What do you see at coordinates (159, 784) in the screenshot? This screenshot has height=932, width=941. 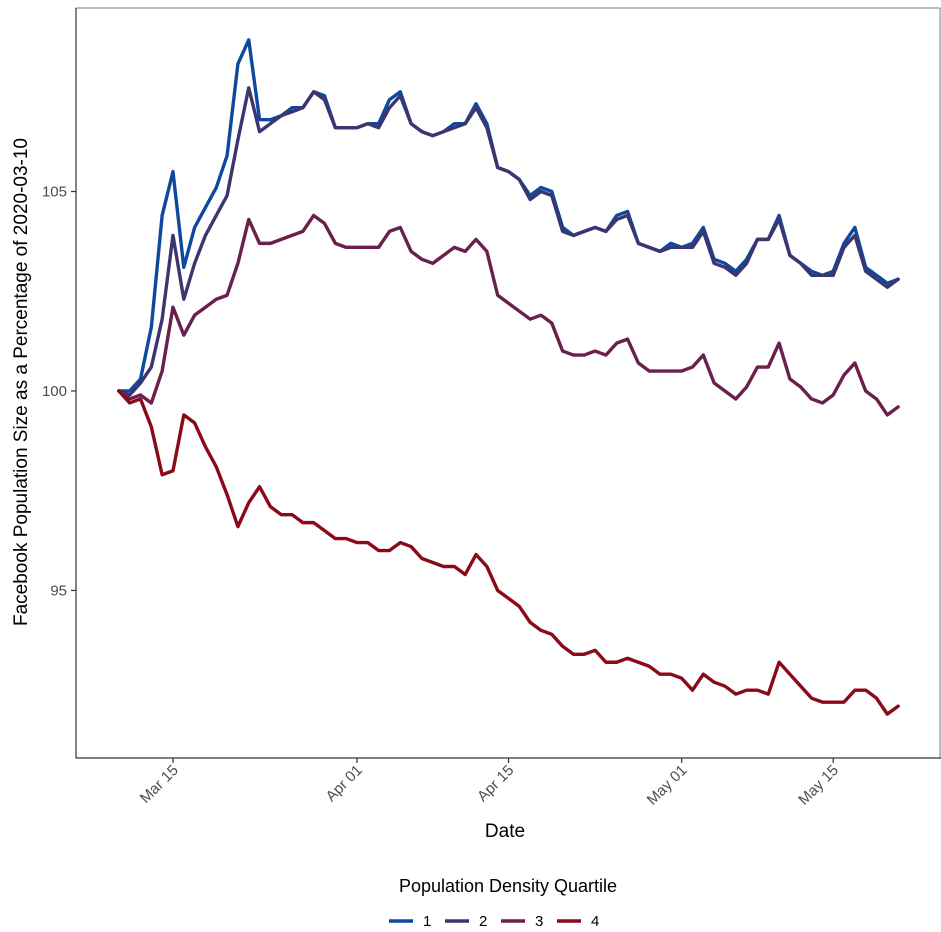 I see `x-tick-label: Mar 15` at bounding box center [159, 784].